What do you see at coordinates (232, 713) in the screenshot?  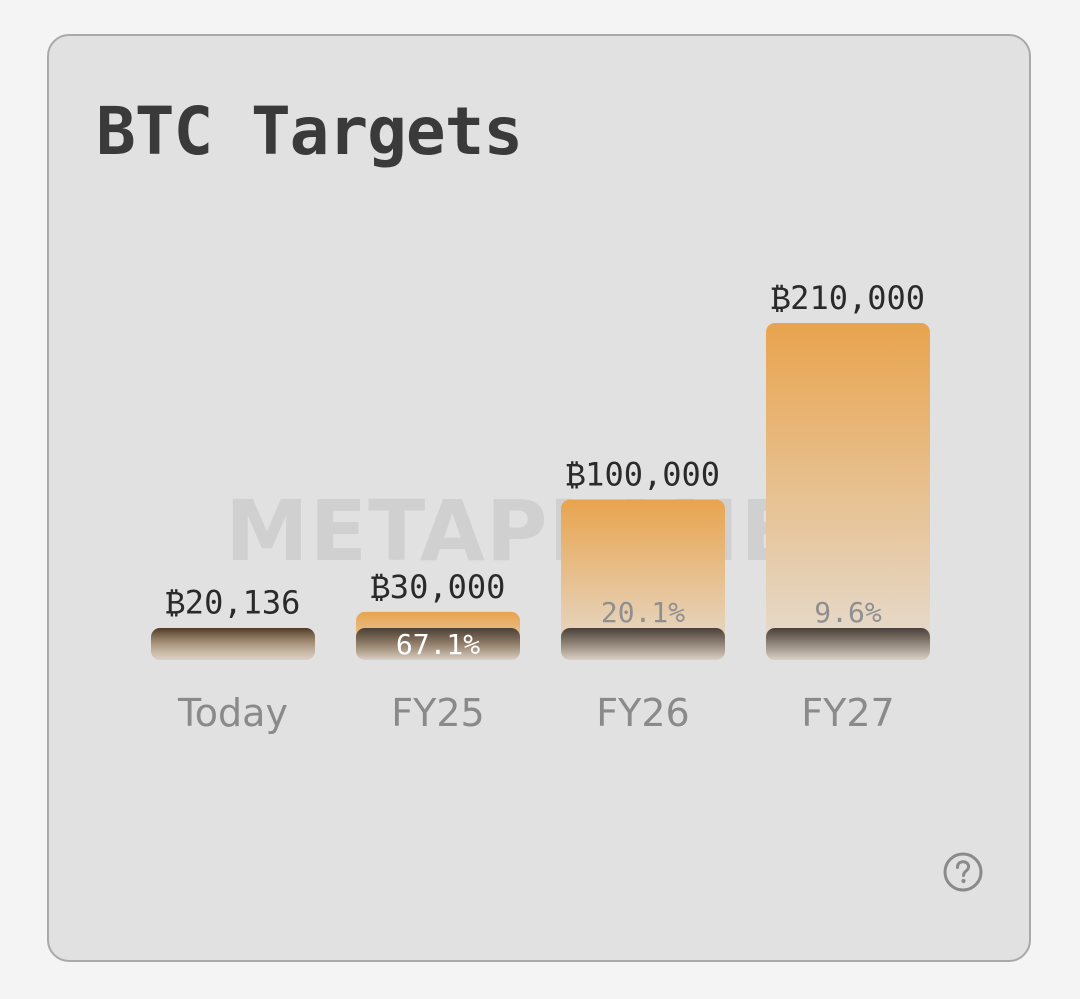 I see `category-label-today: Today` at bounding box center [232, 713].